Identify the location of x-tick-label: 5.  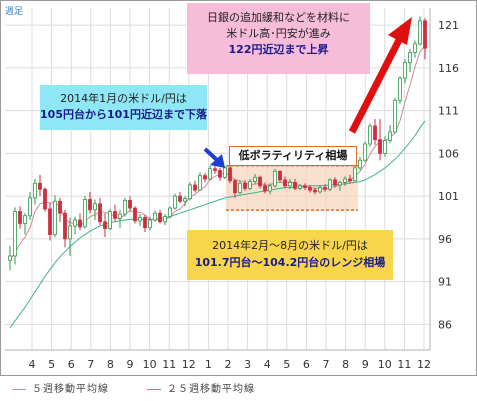
(286, 364).